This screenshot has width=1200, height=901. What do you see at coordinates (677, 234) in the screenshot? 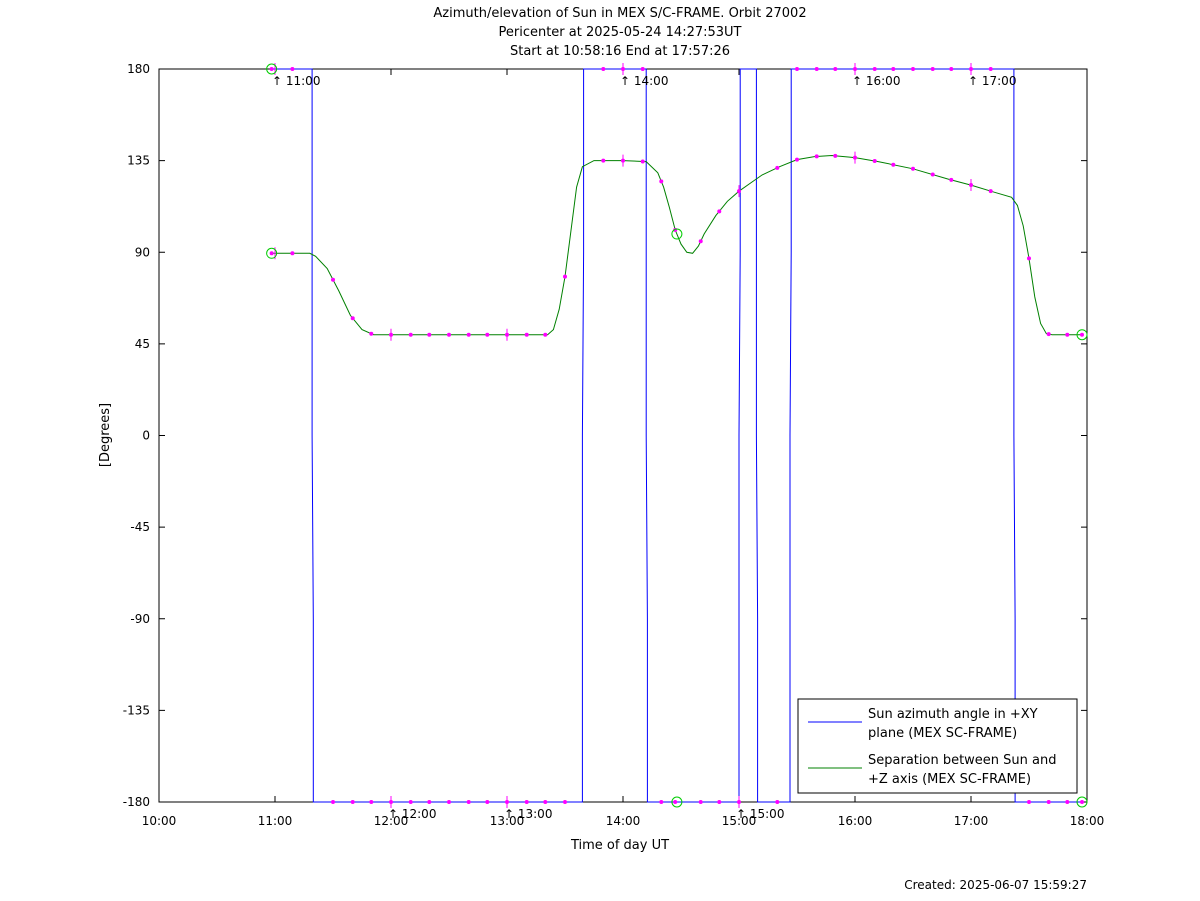
I see `pericenter-marker-separation` at bounding box center [677, 234].